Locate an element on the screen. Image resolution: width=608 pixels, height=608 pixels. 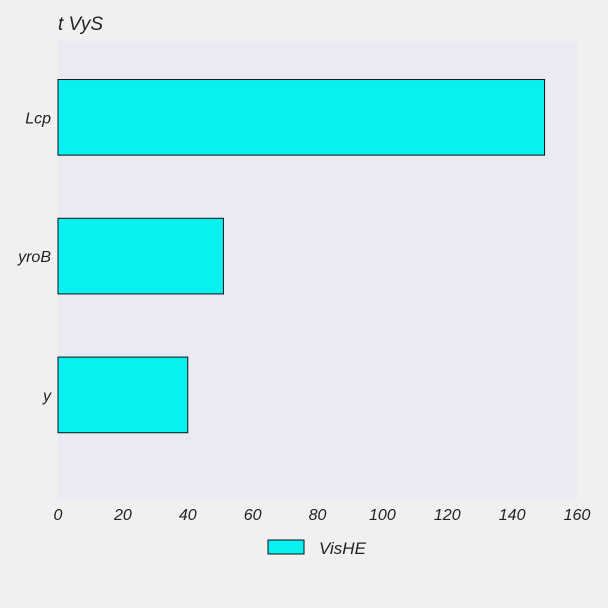
y-tick-labels: Lcp yroB y is located at coordinates (34, 257).